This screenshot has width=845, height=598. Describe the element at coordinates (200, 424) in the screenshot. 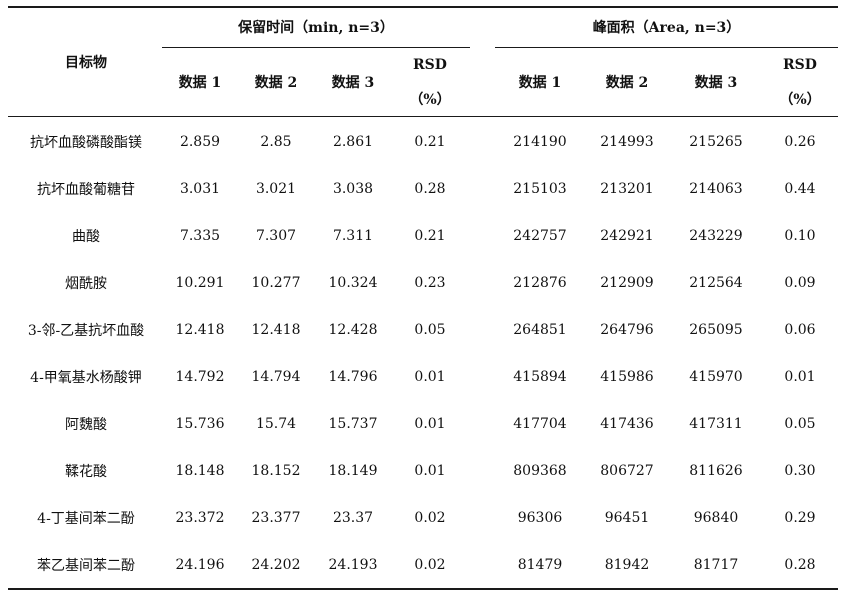

I see `value-cell: 15.736` at that location.